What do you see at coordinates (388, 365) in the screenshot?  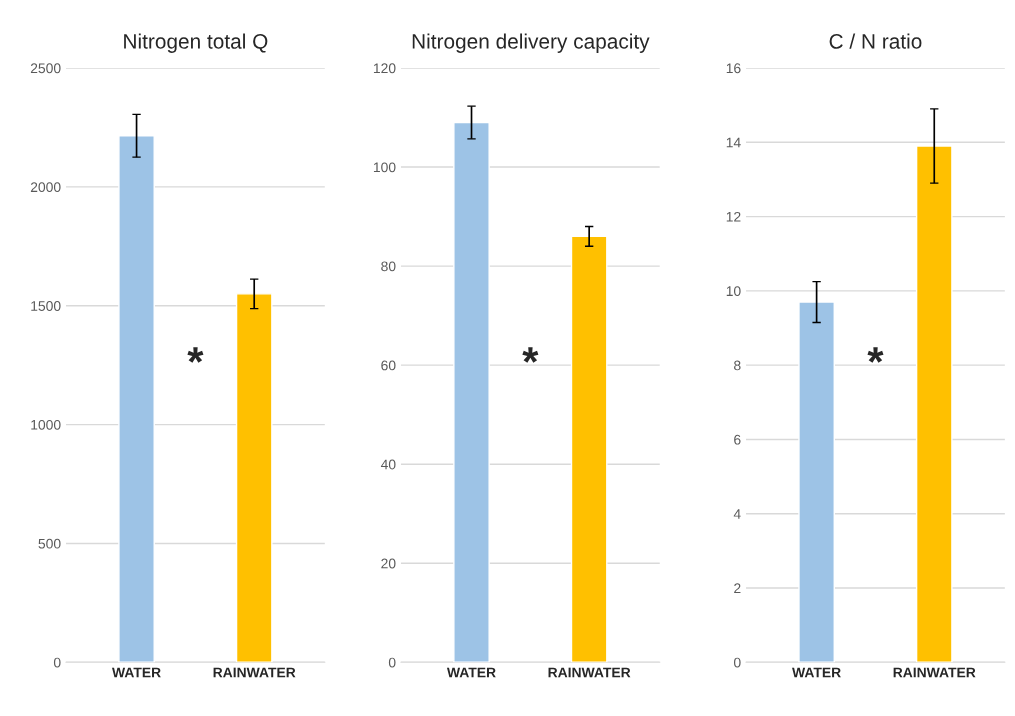 I see `y-tick-label: 60` at bounding box center [388, 365].